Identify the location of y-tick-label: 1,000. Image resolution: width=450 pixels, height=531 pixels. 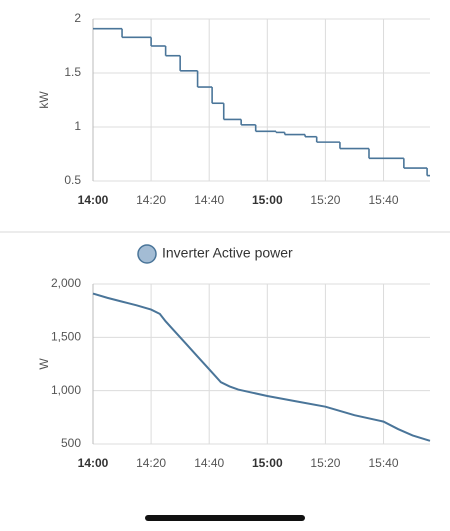
(66, 390).